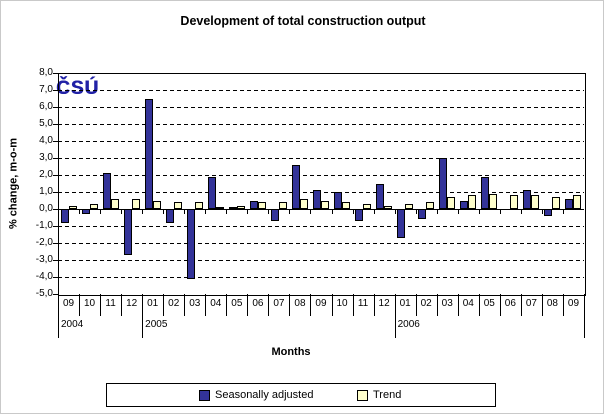 The height and width of the screenshot is (414, 604). I want to click on month-label: 12, so click(384, 303).